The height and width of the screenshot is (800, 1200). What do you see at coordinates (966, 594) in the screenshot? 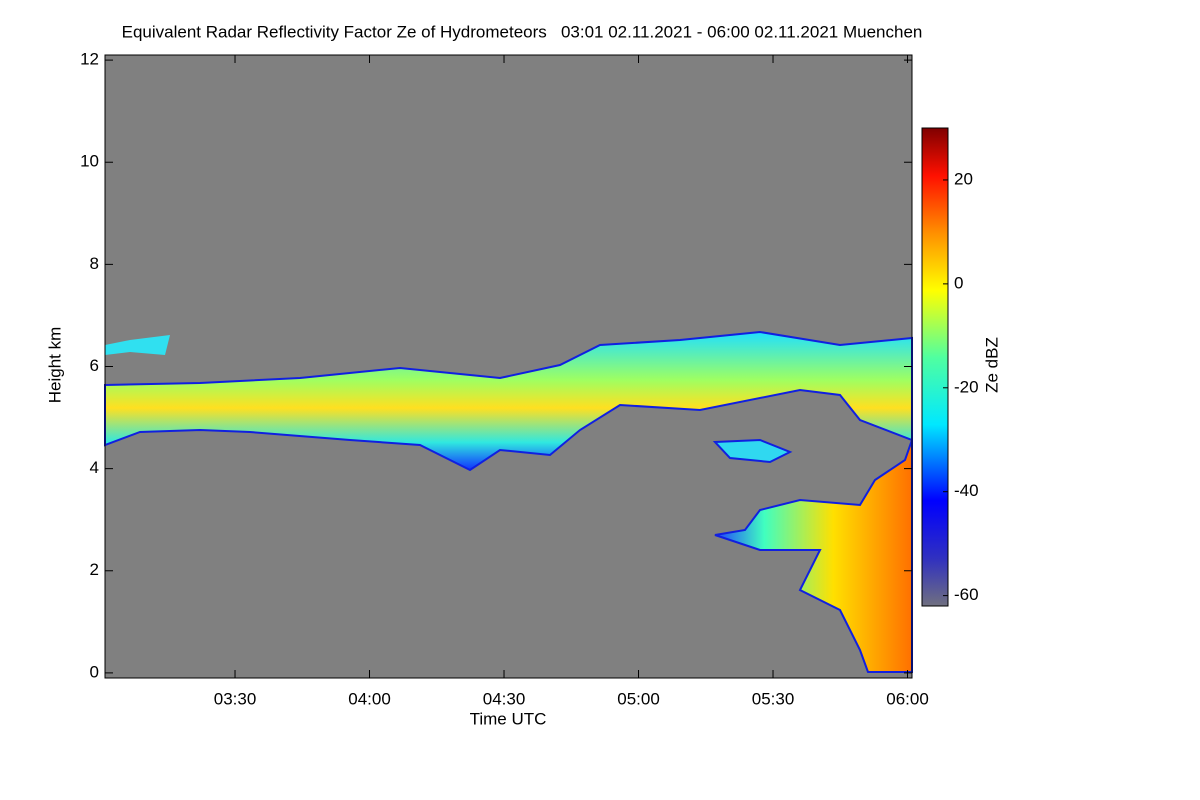
I see `colorbar-tick-label: -60` at bounding box center [966, 594].